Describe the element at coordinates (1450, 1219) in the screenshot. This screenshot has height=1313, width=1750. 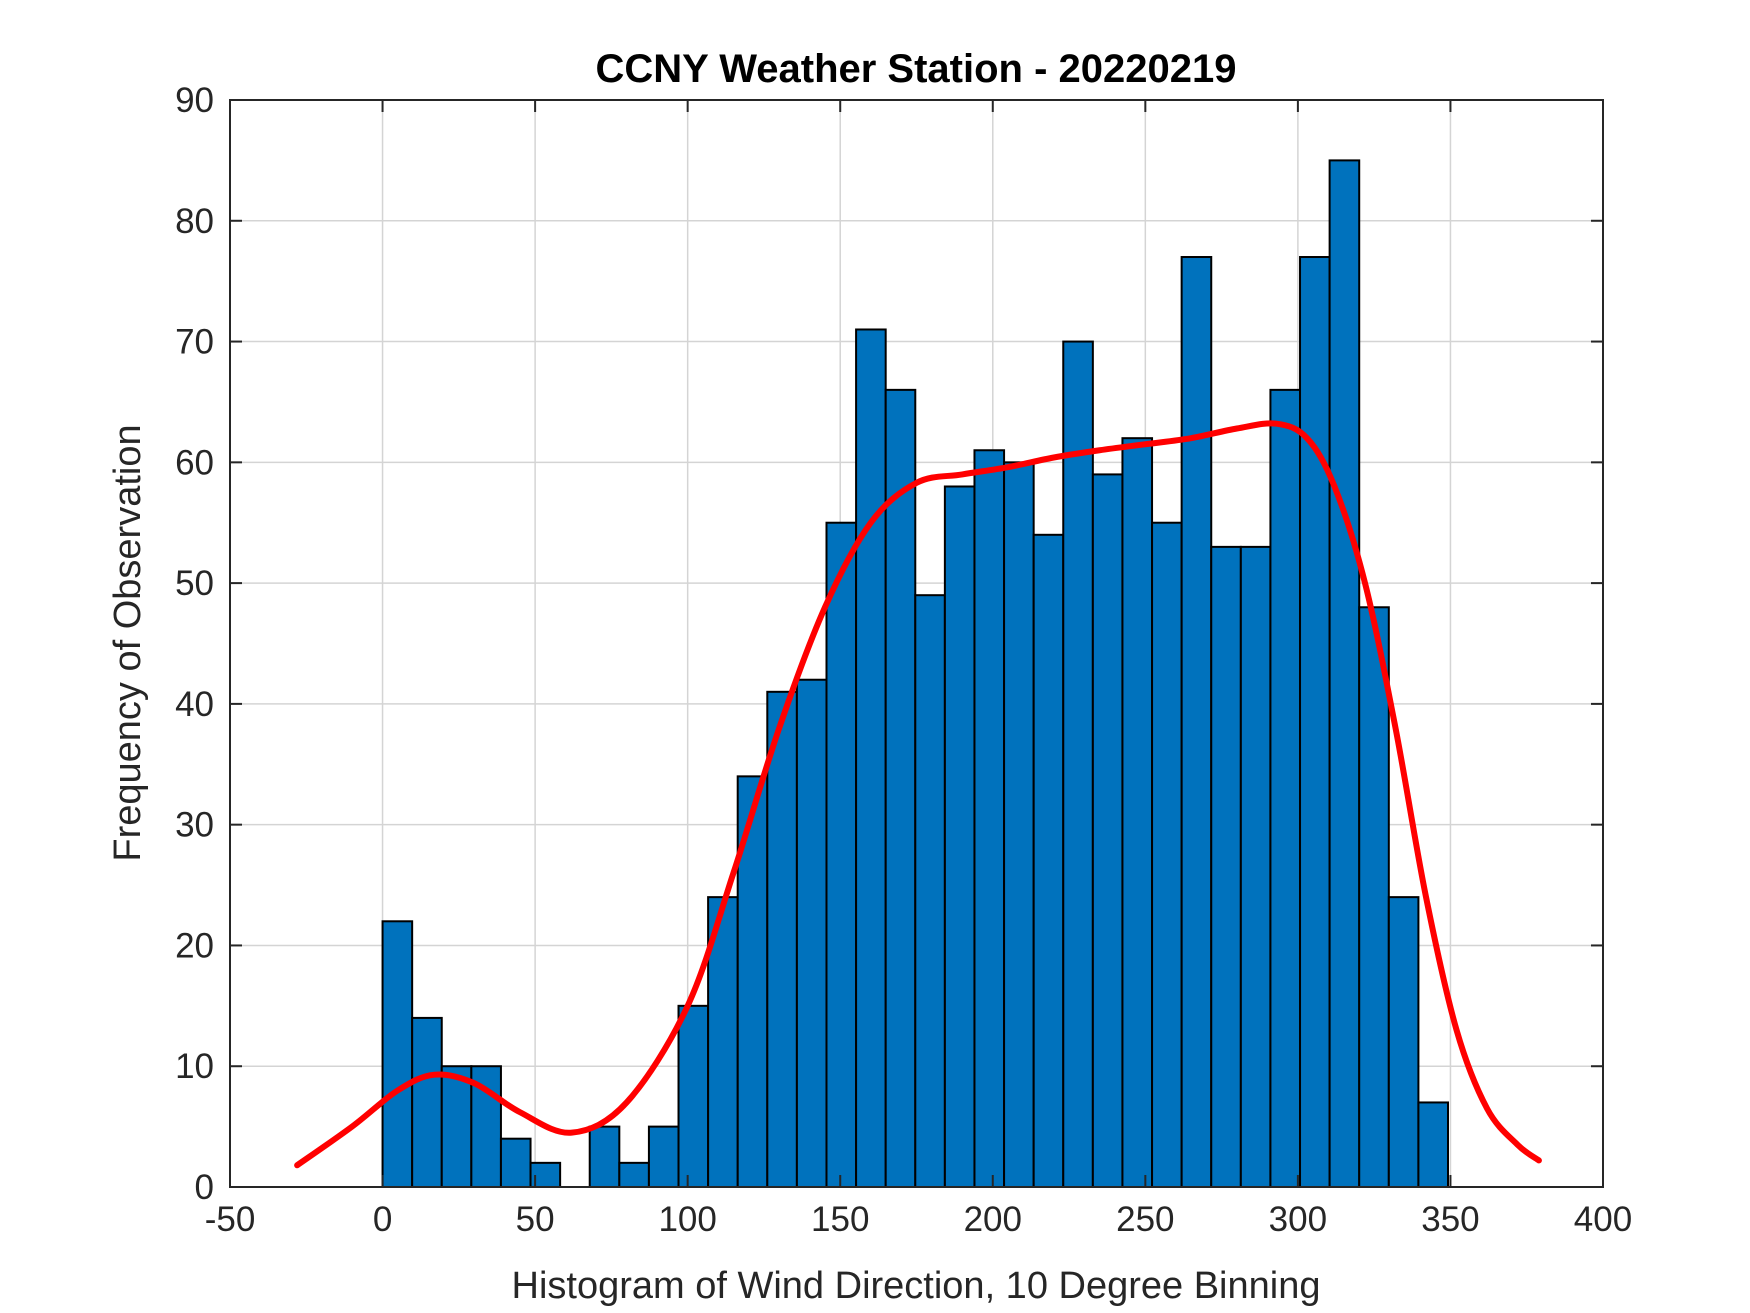
I see `x-tick-label: 350` at that location.